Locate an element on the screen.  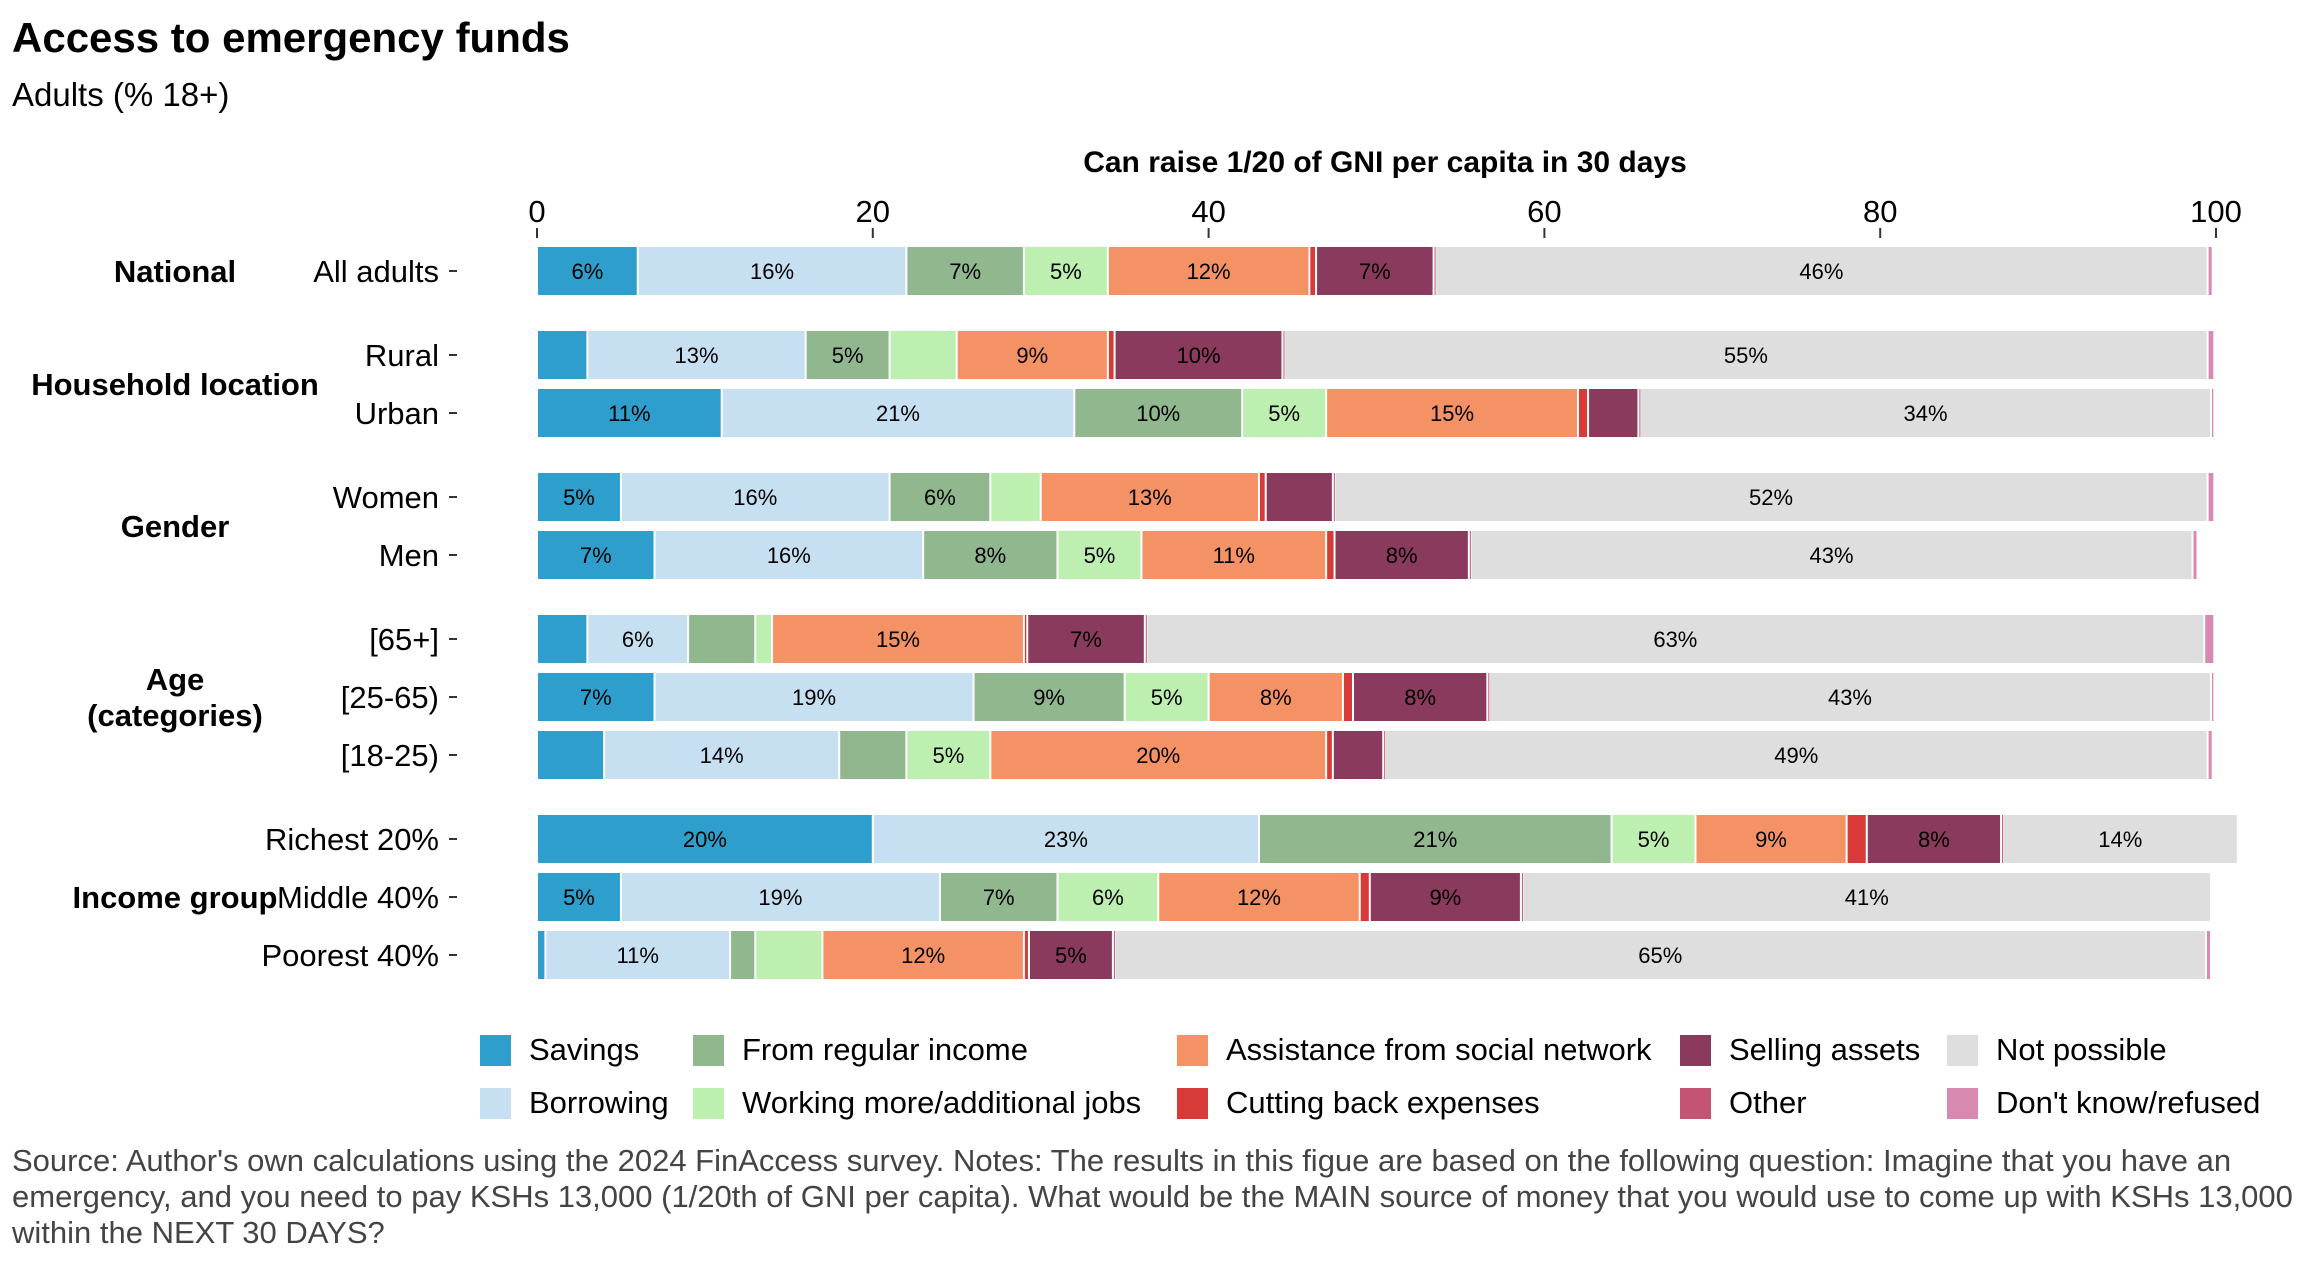
data-label: 55% is located at coordinates (1746, 355).